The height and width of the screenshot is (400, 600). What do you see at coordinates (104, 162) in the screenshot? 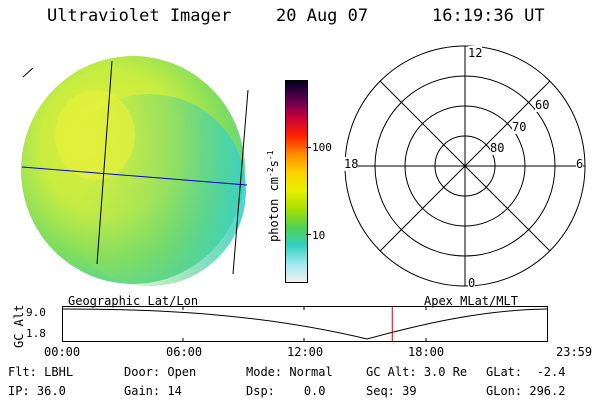
I see `geo-longitude-line` at bounding box center [104, 162].